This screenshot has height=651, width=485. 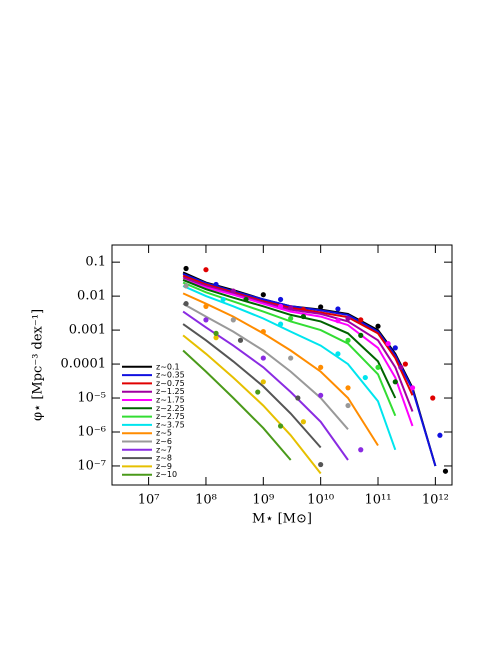 I want to click on legend-label: z~2.25, so click(x=170, y=408).